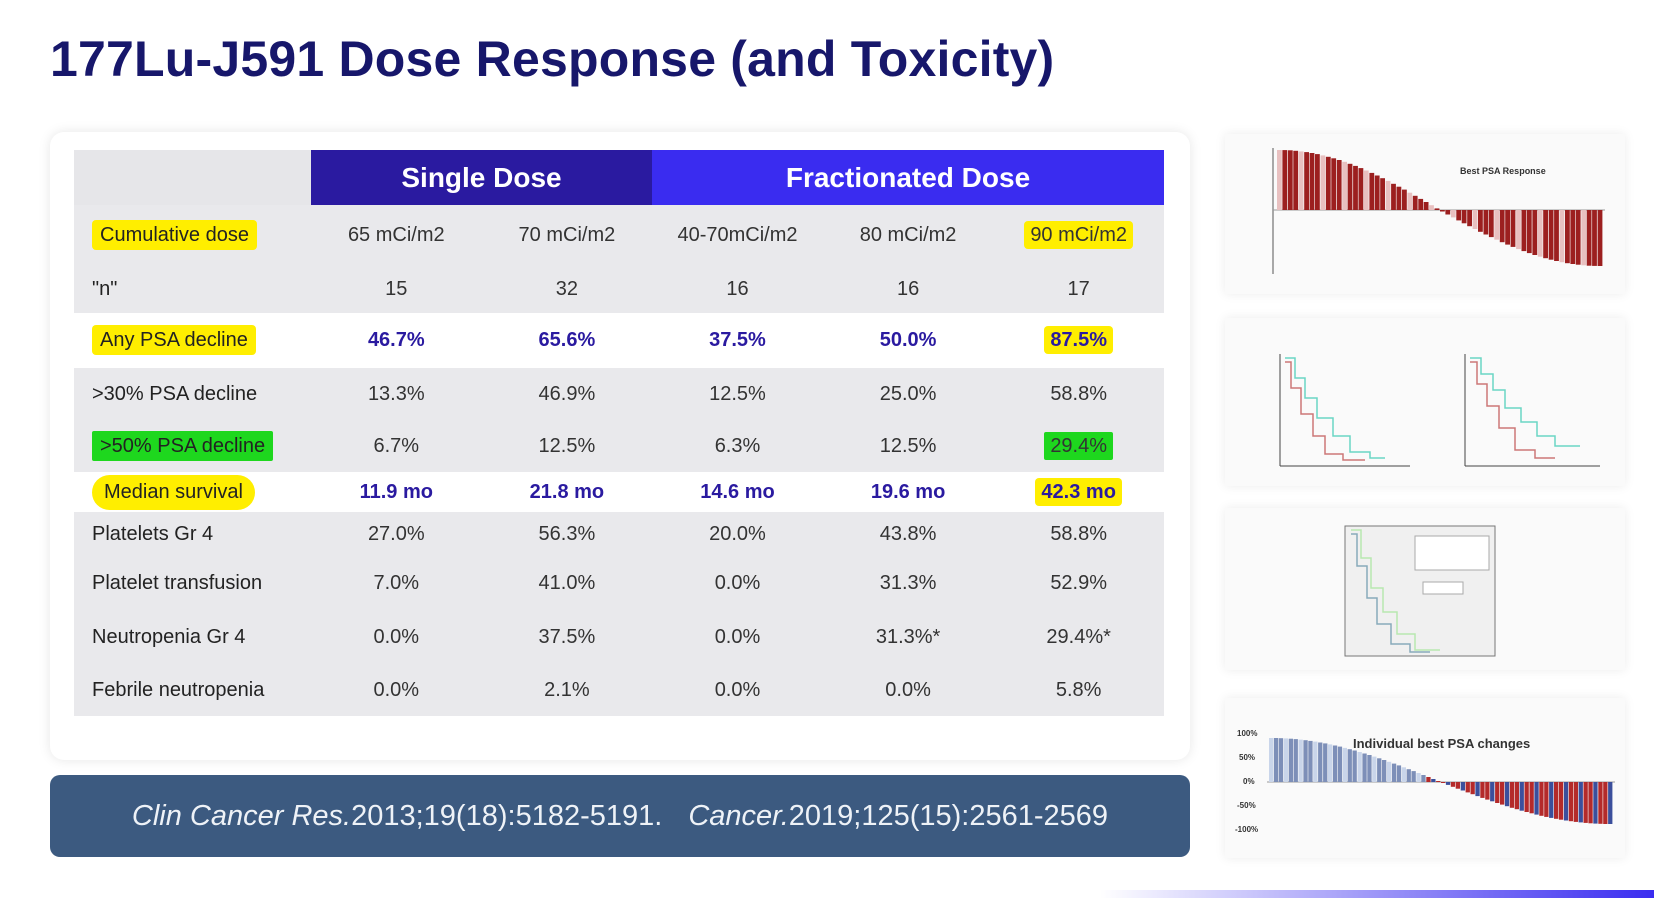  What do you see at coordinates (396, 445) in the screenshot?
I see `table-cell: 6.7%` at bounding box center [396, 445].